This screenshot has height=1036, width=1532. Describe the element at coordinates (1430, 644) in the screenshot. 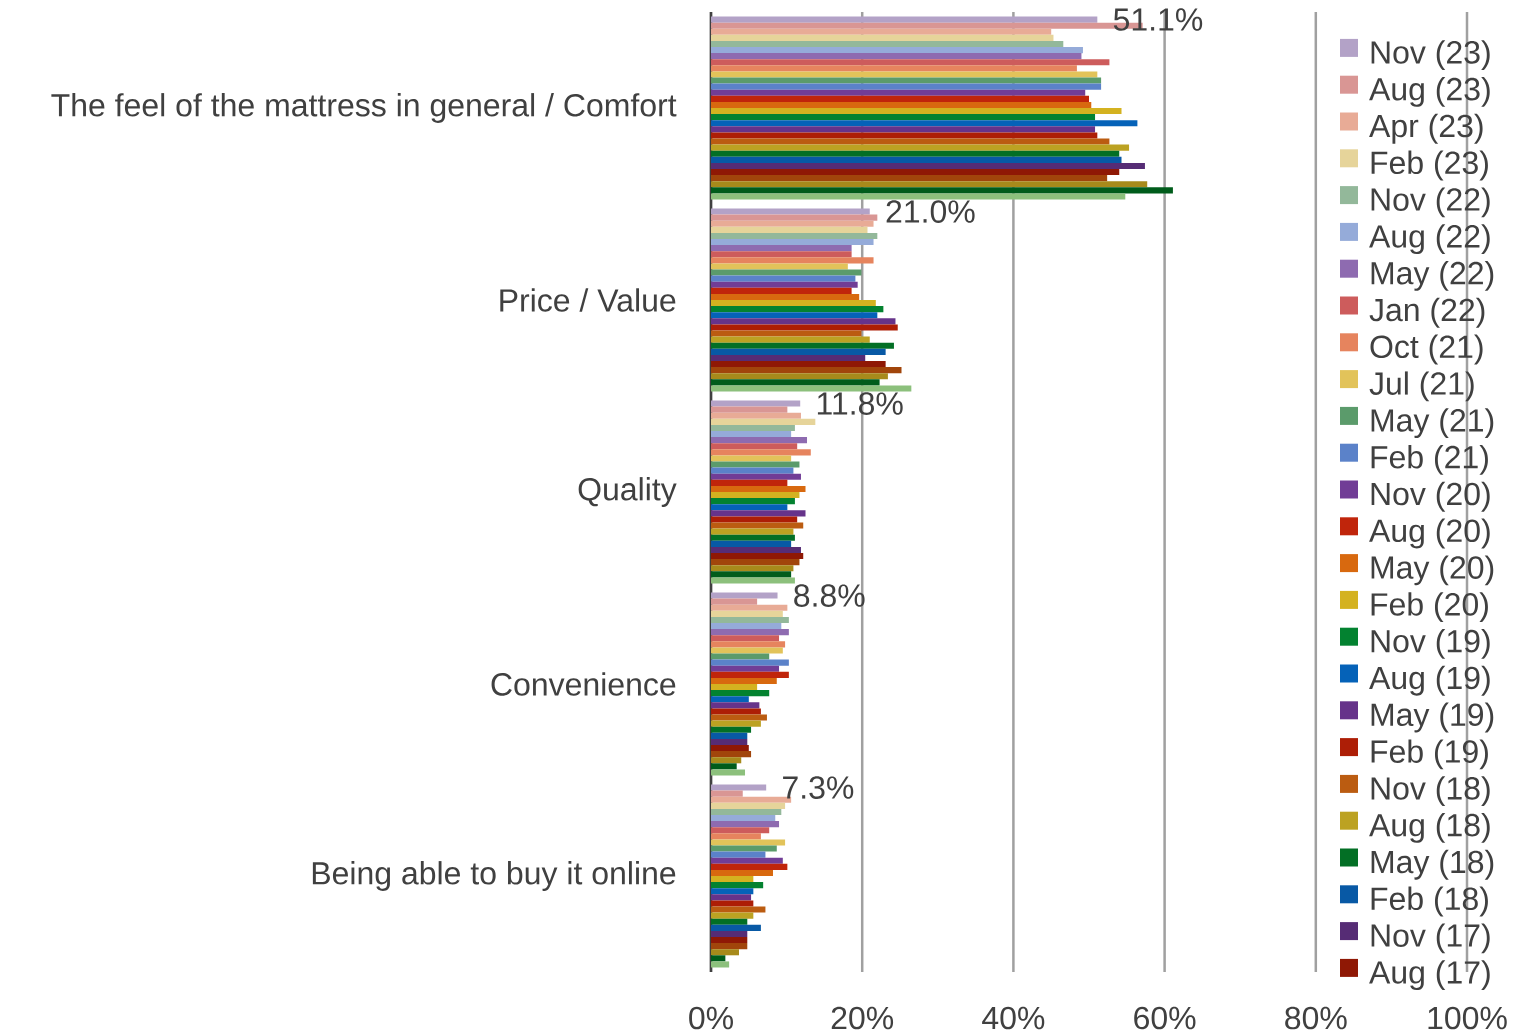

I see `legend-label: Nov (19)` at that location.